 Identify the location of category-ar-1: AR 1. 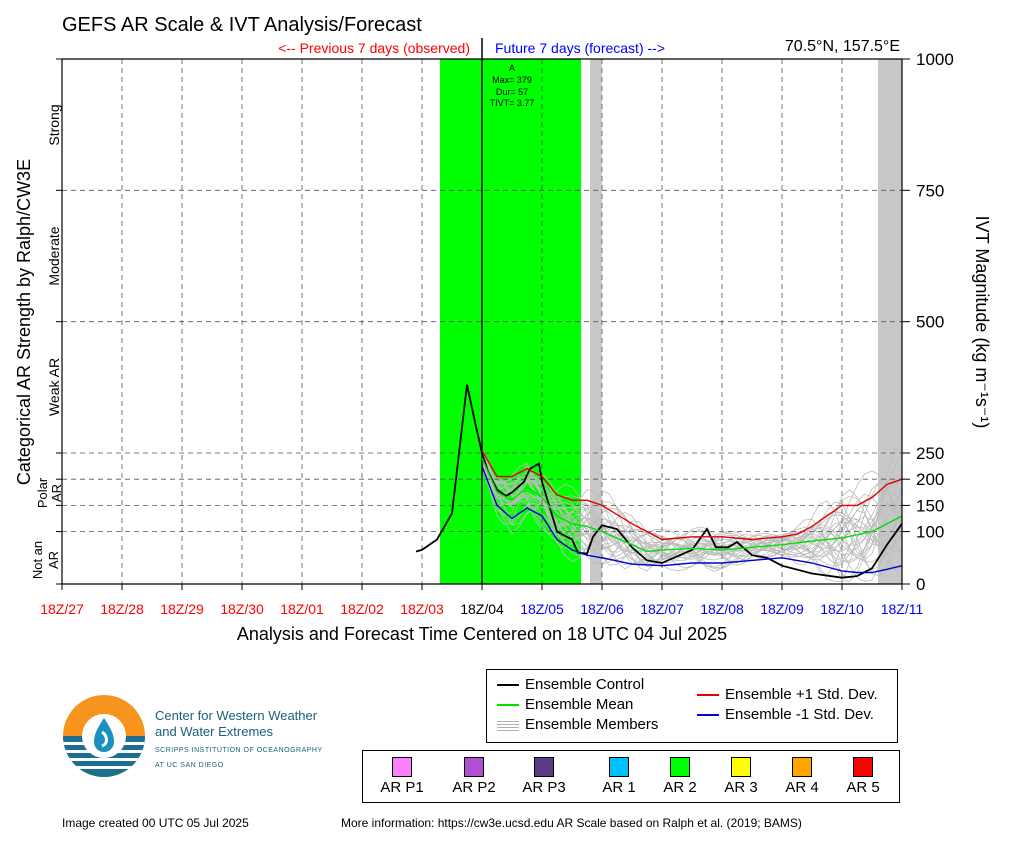
(619, 776).